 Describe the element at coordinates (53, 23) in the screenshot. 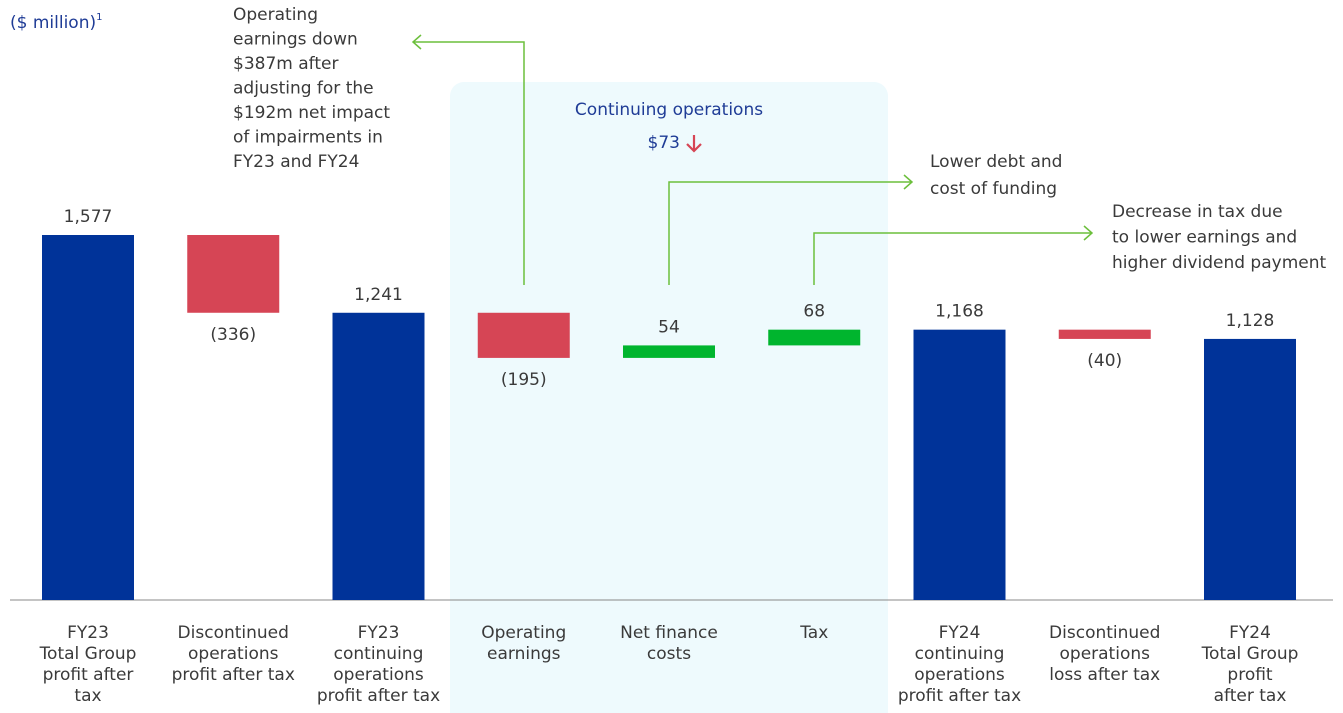

I see `unit-text: ($ million)` at that location.